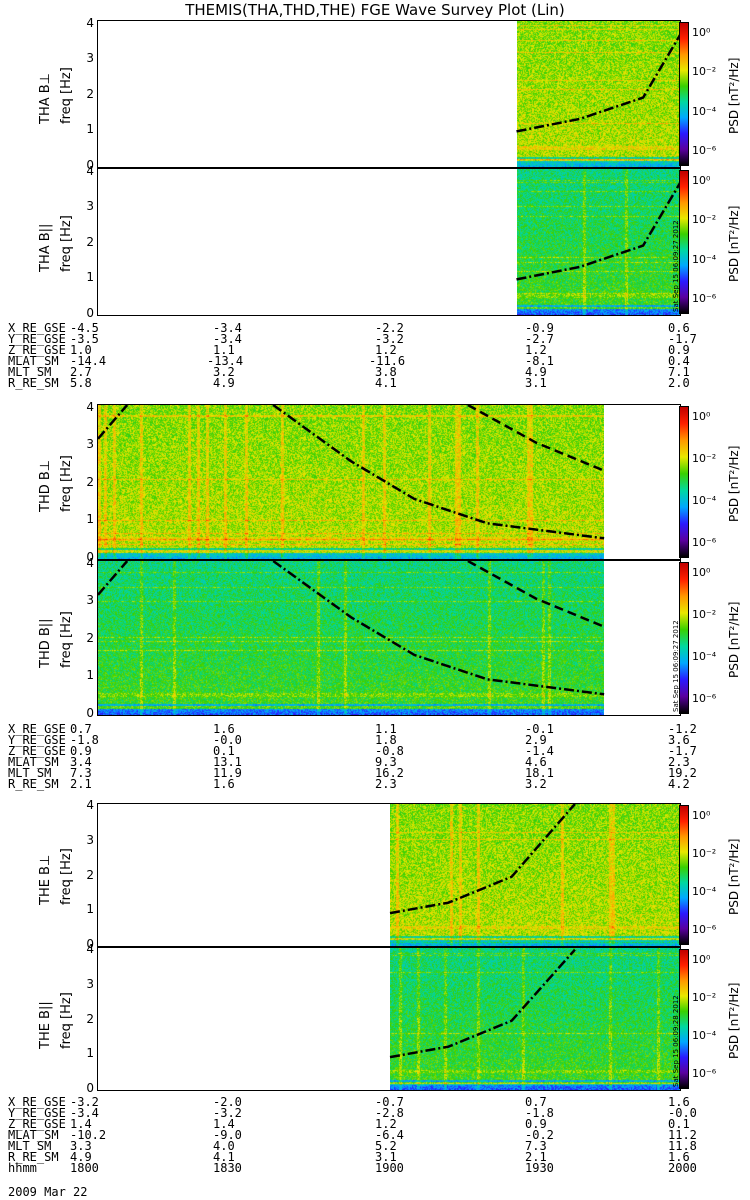  I want to click on ephemeris-value: 1.0, so click(81, 350).